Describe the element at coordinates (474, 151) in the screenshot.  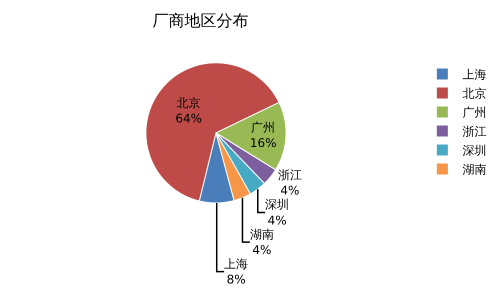
I see `legend-label: 深圳` at that location.